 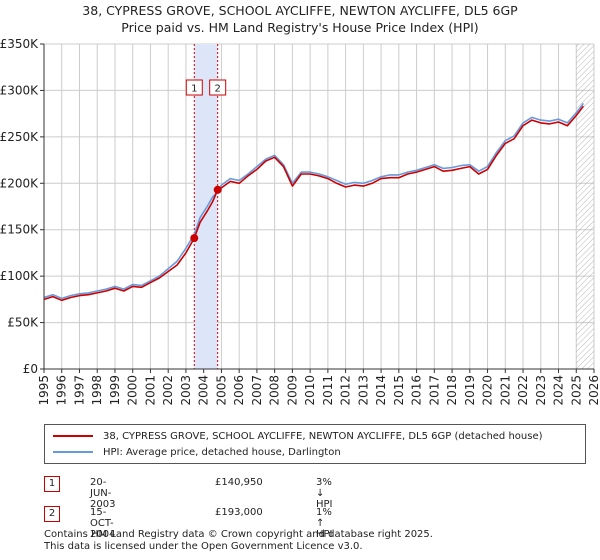 I want to click on y-tick-label: £350K, so click(x=19, y=44).